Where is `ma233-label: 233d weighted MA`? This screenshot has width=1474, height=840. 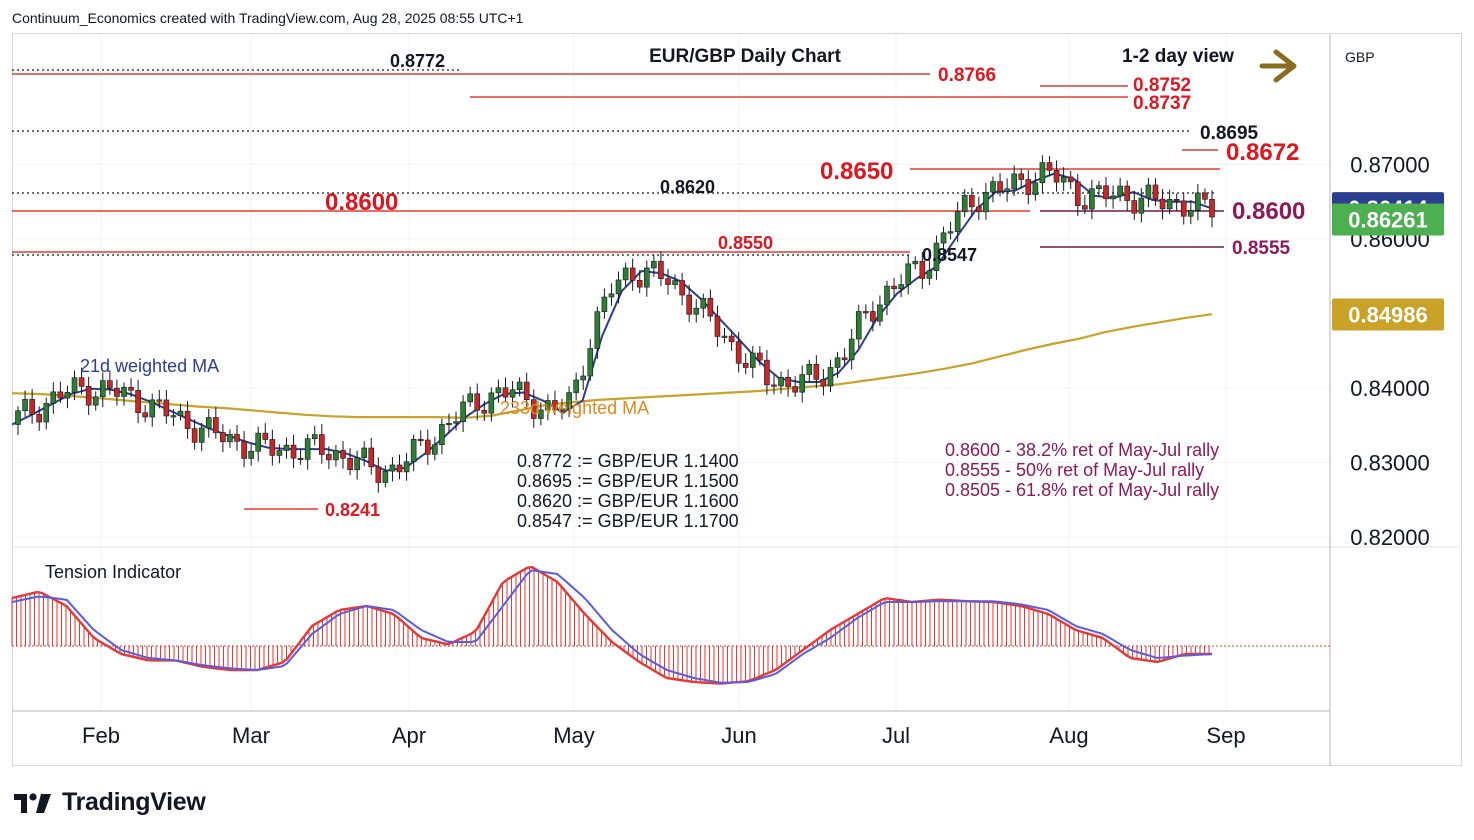
ma233-label: 233d weighted MA is located at coordinates (574, 408).